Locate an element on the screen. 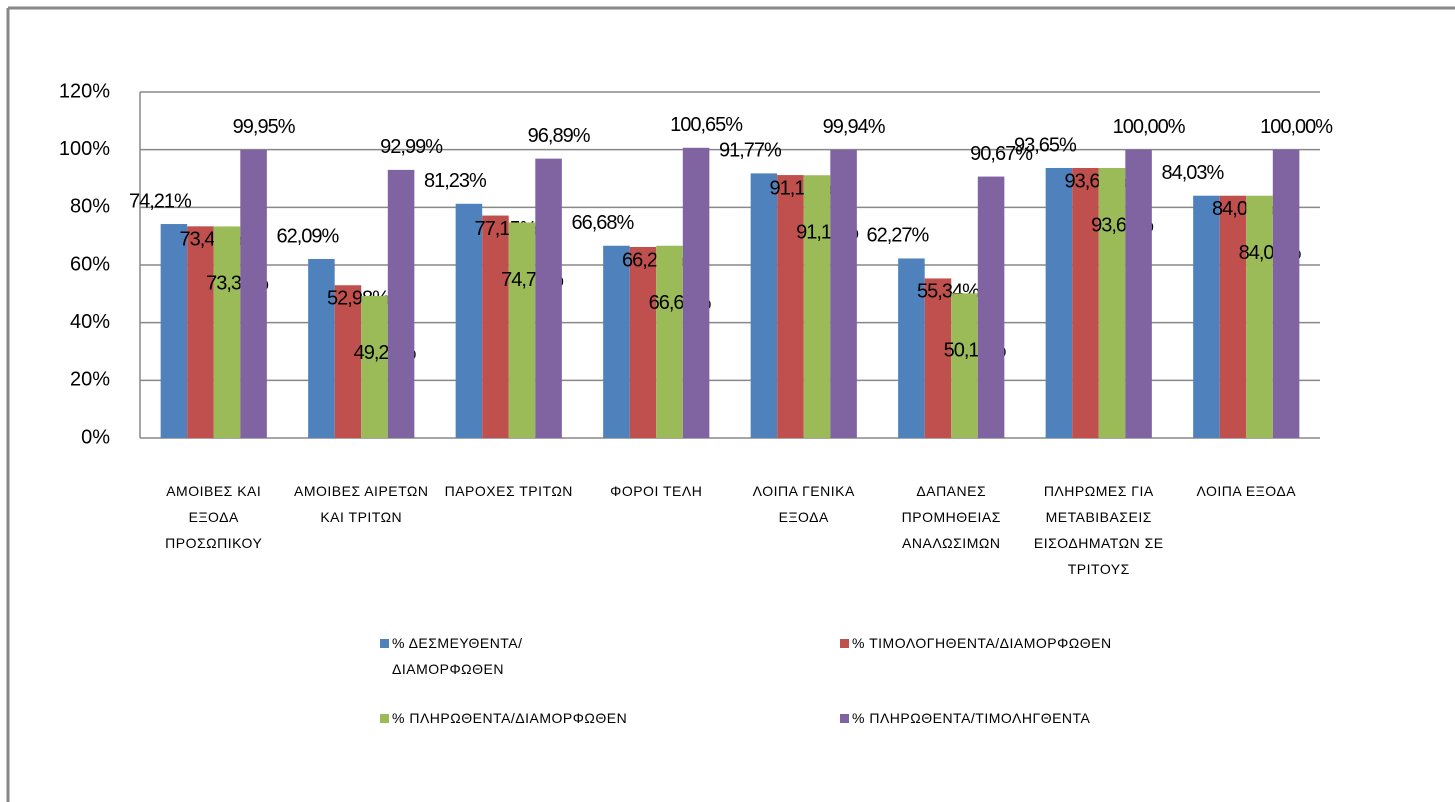  legend-label: % ΔΕΣΜΕΥΘΕΝΤΑ/ ΔΙΑΜΟΡΦΩΘΕΝ is located at coordinates (457, 656).